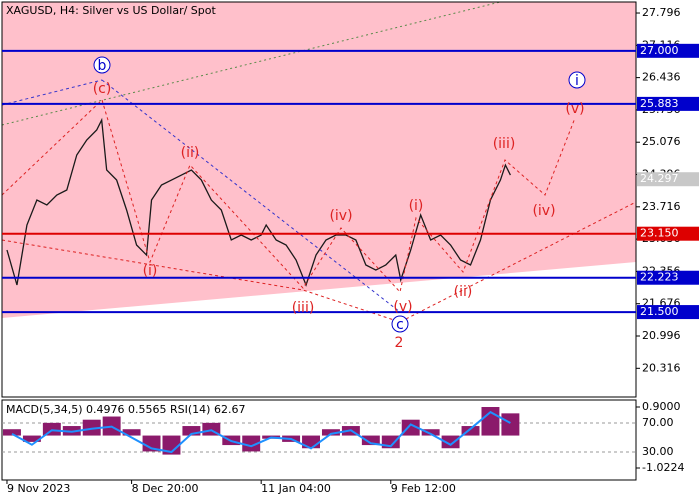  I want to click on y-tick-label: 20.996, so click(661, 335).